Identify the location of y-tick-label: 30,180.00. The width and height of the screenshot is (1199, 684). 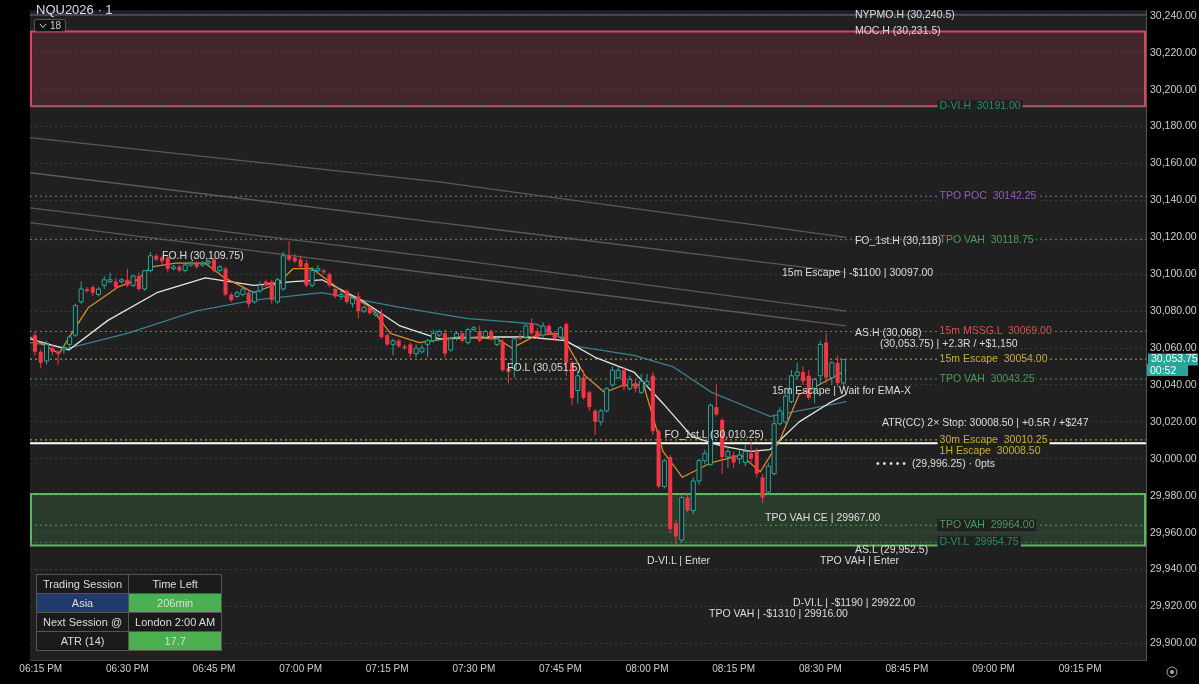
(1173, 125).